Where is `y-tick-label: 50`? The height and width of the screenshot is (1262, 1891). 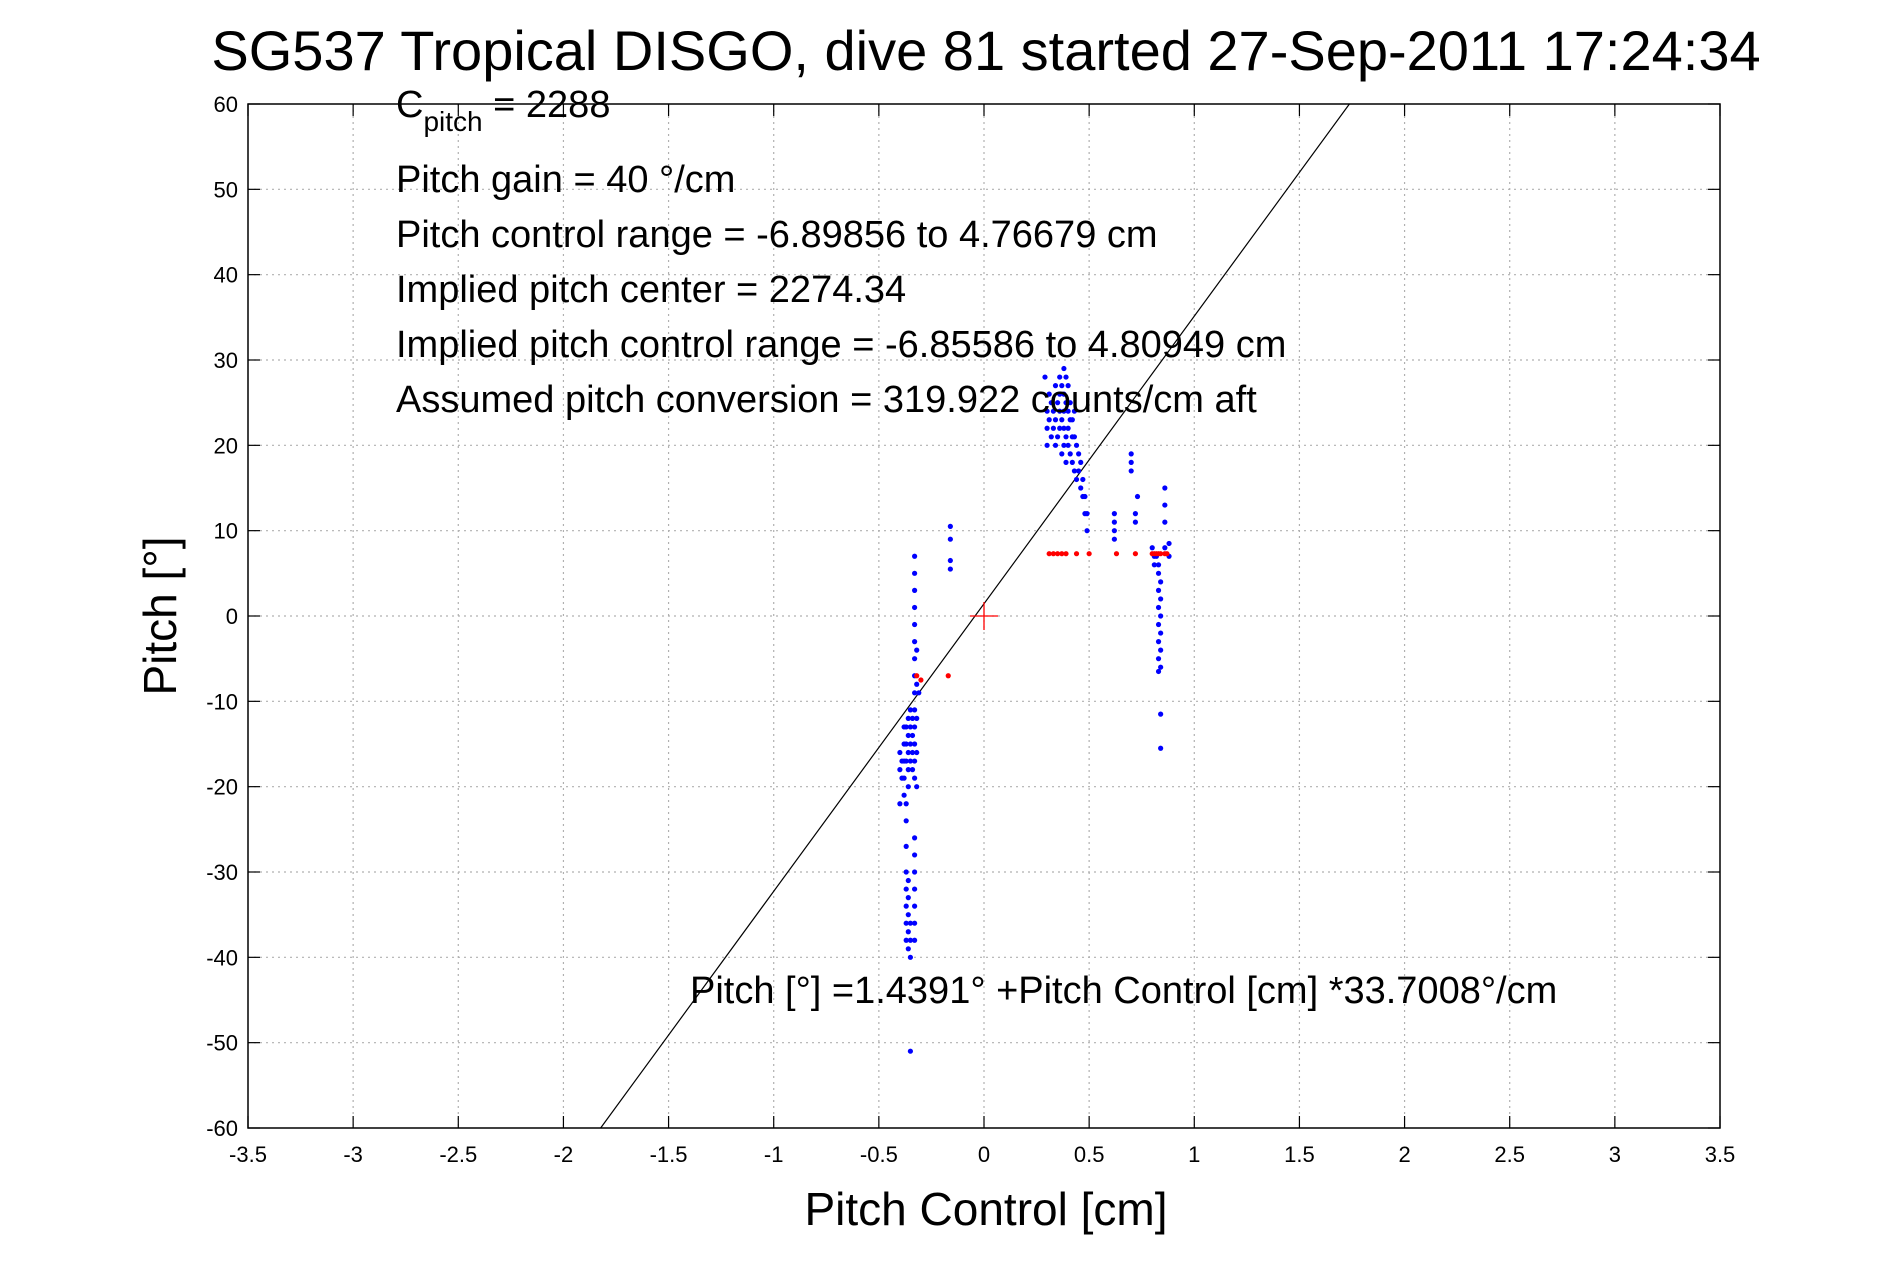
y-tick-label: 50 is located at coordinates (226, 189).